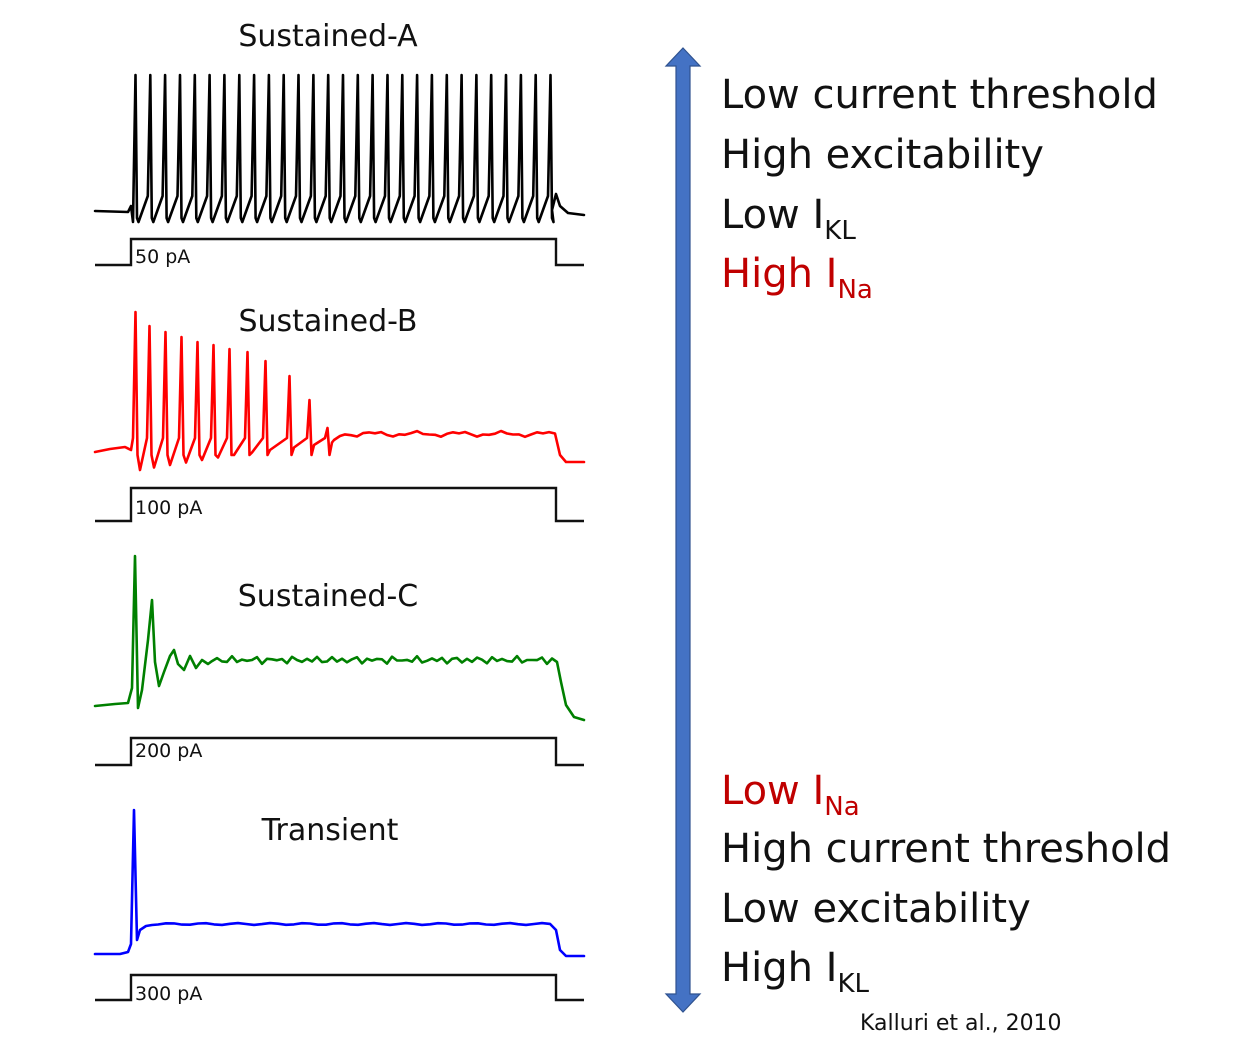 This screenshot has height=1055, width=1238. I want to click on panel-sustained-a: Sustained-A 50 pA, so click(339, 143).